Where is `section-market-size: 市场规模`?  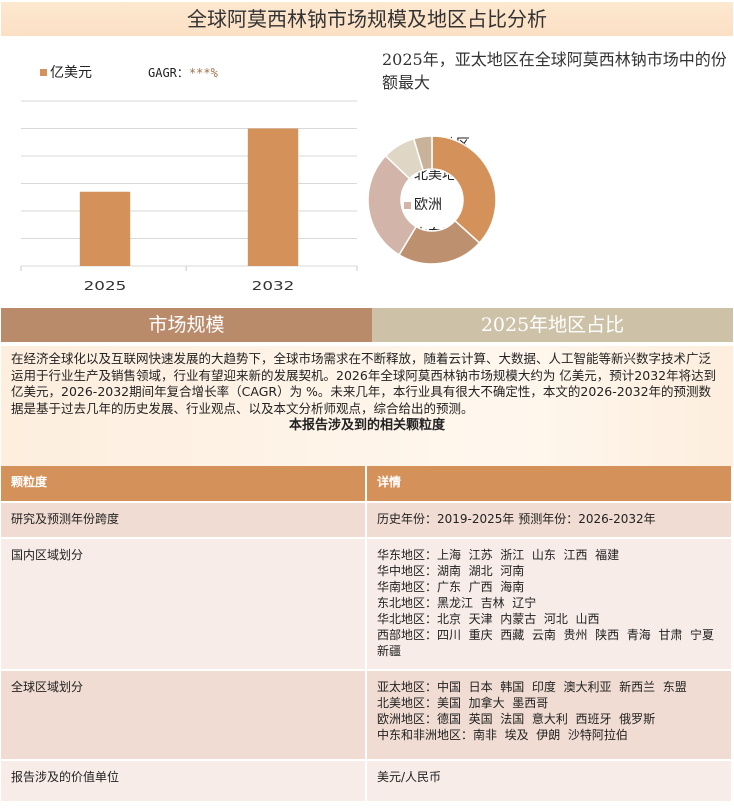 section-market-size: 市场规模 is located at coordinates (186, 325).